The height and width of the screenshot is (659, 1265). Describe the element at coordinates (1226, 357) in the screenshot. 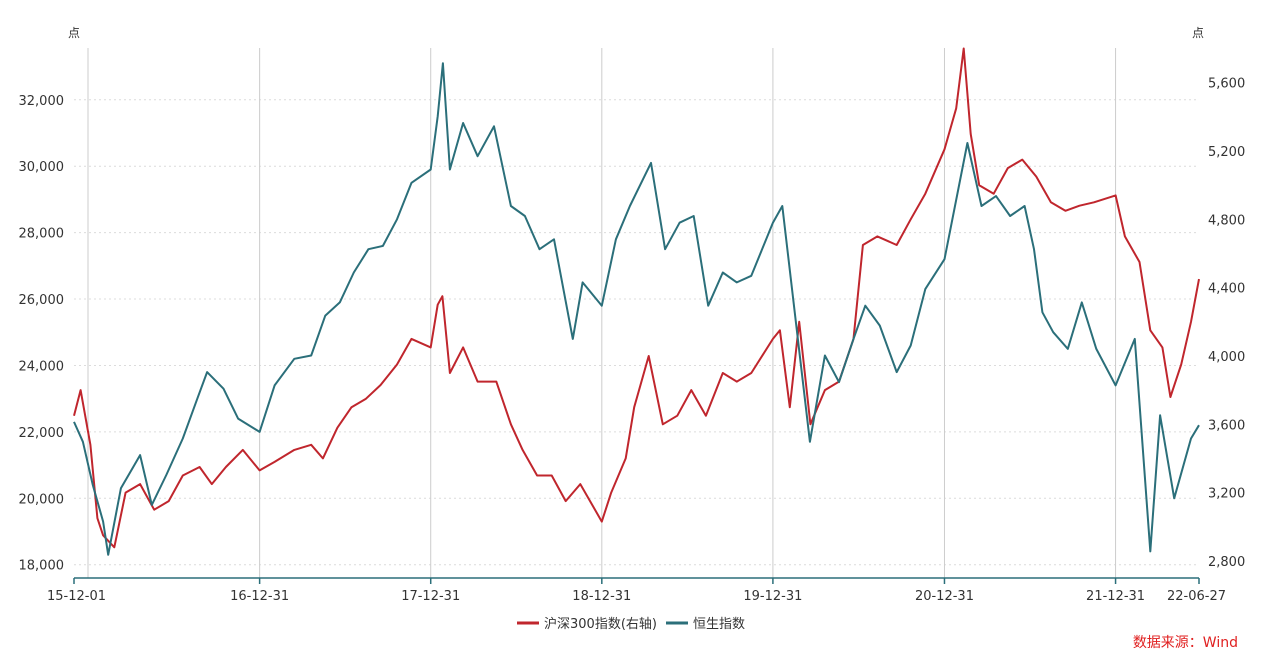

I see `right-tick-label: 4,000` at that location.